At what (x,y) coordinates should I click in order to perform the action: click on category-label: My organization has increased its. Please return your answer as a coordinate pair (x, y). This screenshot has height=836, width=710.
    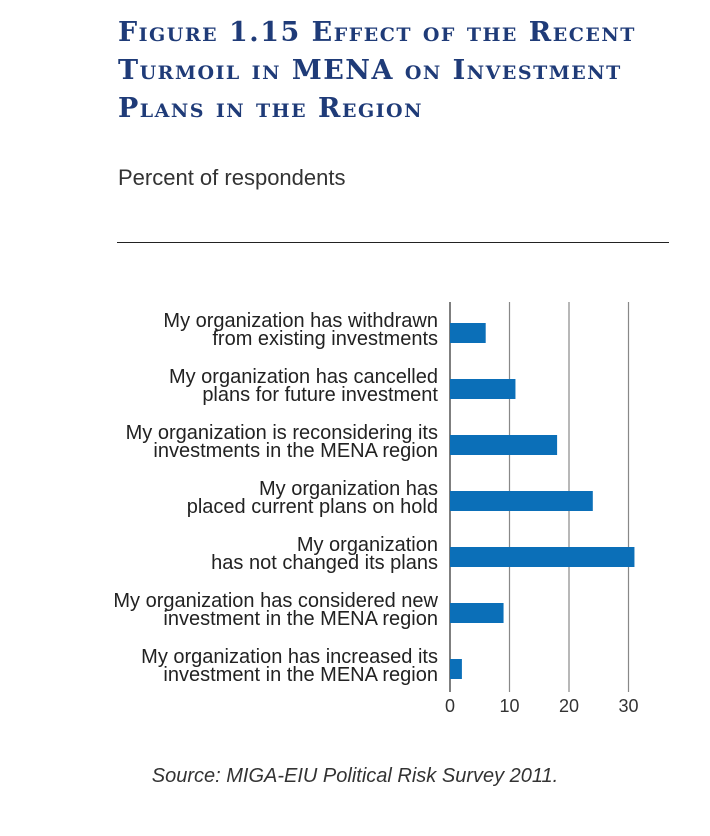
    Looking at the image, I should click on (289, 657).